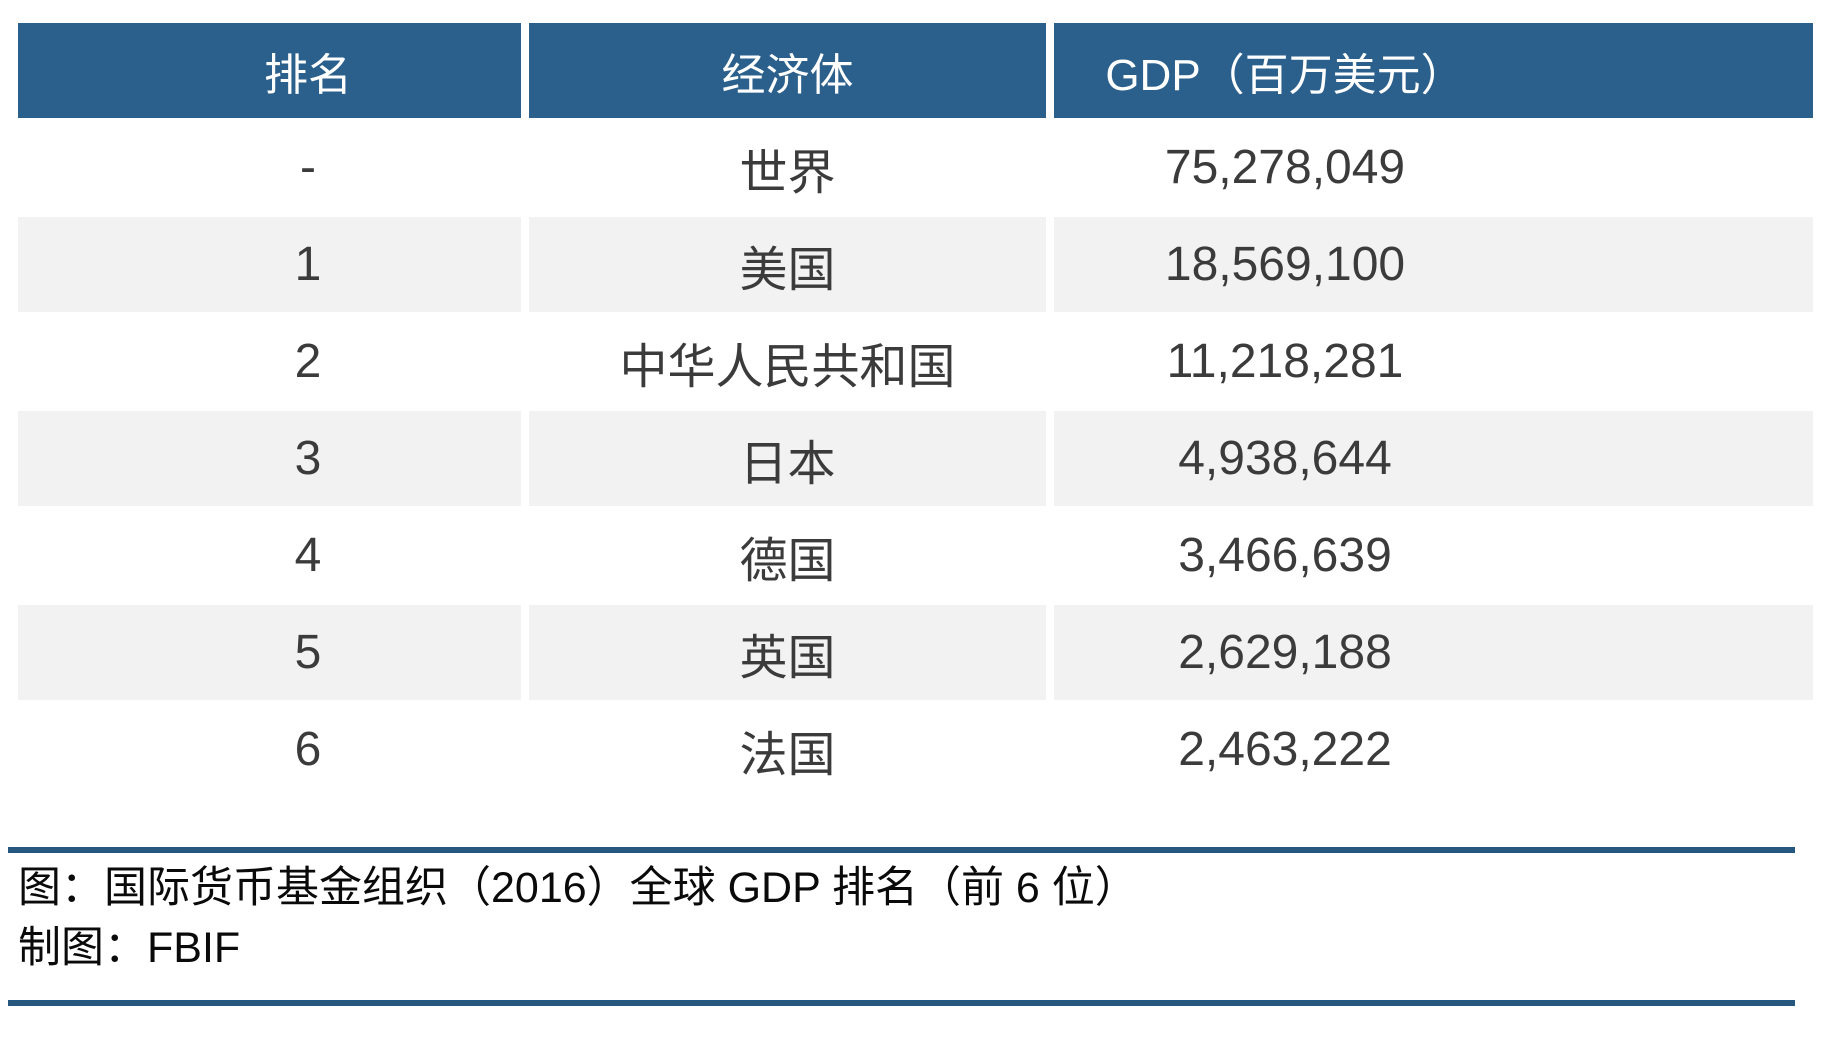  I want to click on cell-economy: 法国, so click(787, 755).